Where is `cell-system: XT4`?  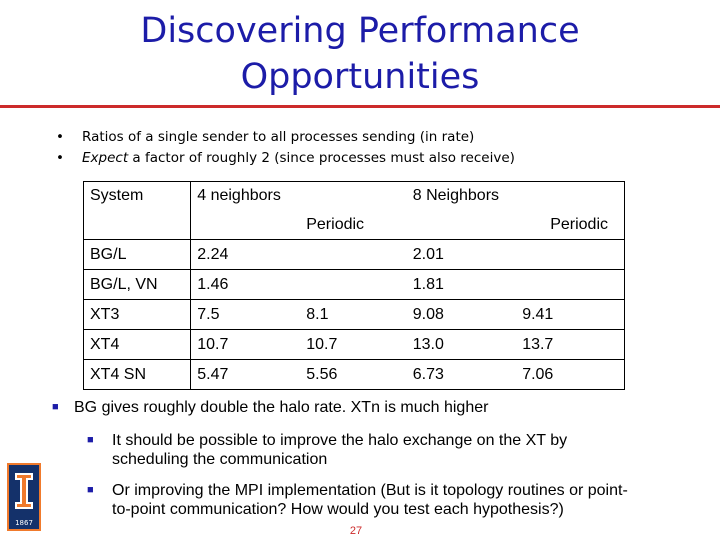
cell-system: XT4 is located at coordinates (137, 344).